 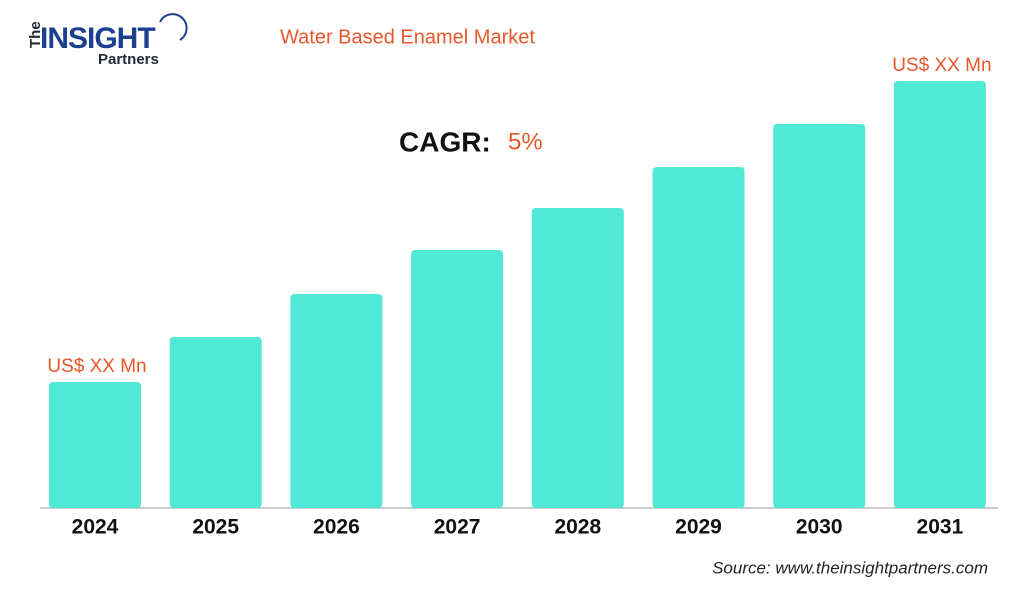 What do you see at coordinates (698, 527) in the screenshot?
I see `x-tick-label: 2029` at bounding box center [698, 527].